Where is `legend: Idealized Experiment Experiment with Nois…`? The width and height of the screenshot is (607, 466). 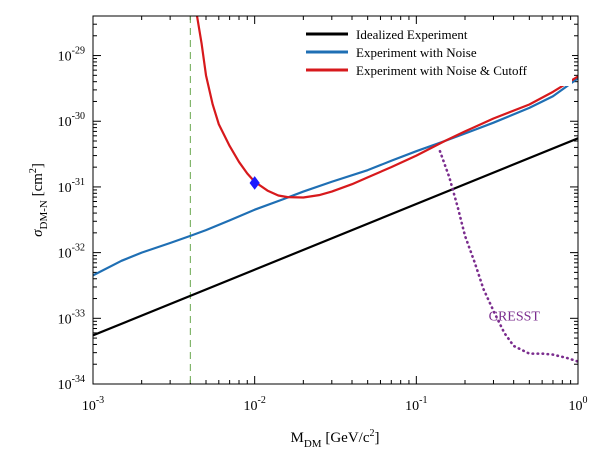
legend: Idealized Experiment Experiment with Nois… is located at coordinates (434, 55).